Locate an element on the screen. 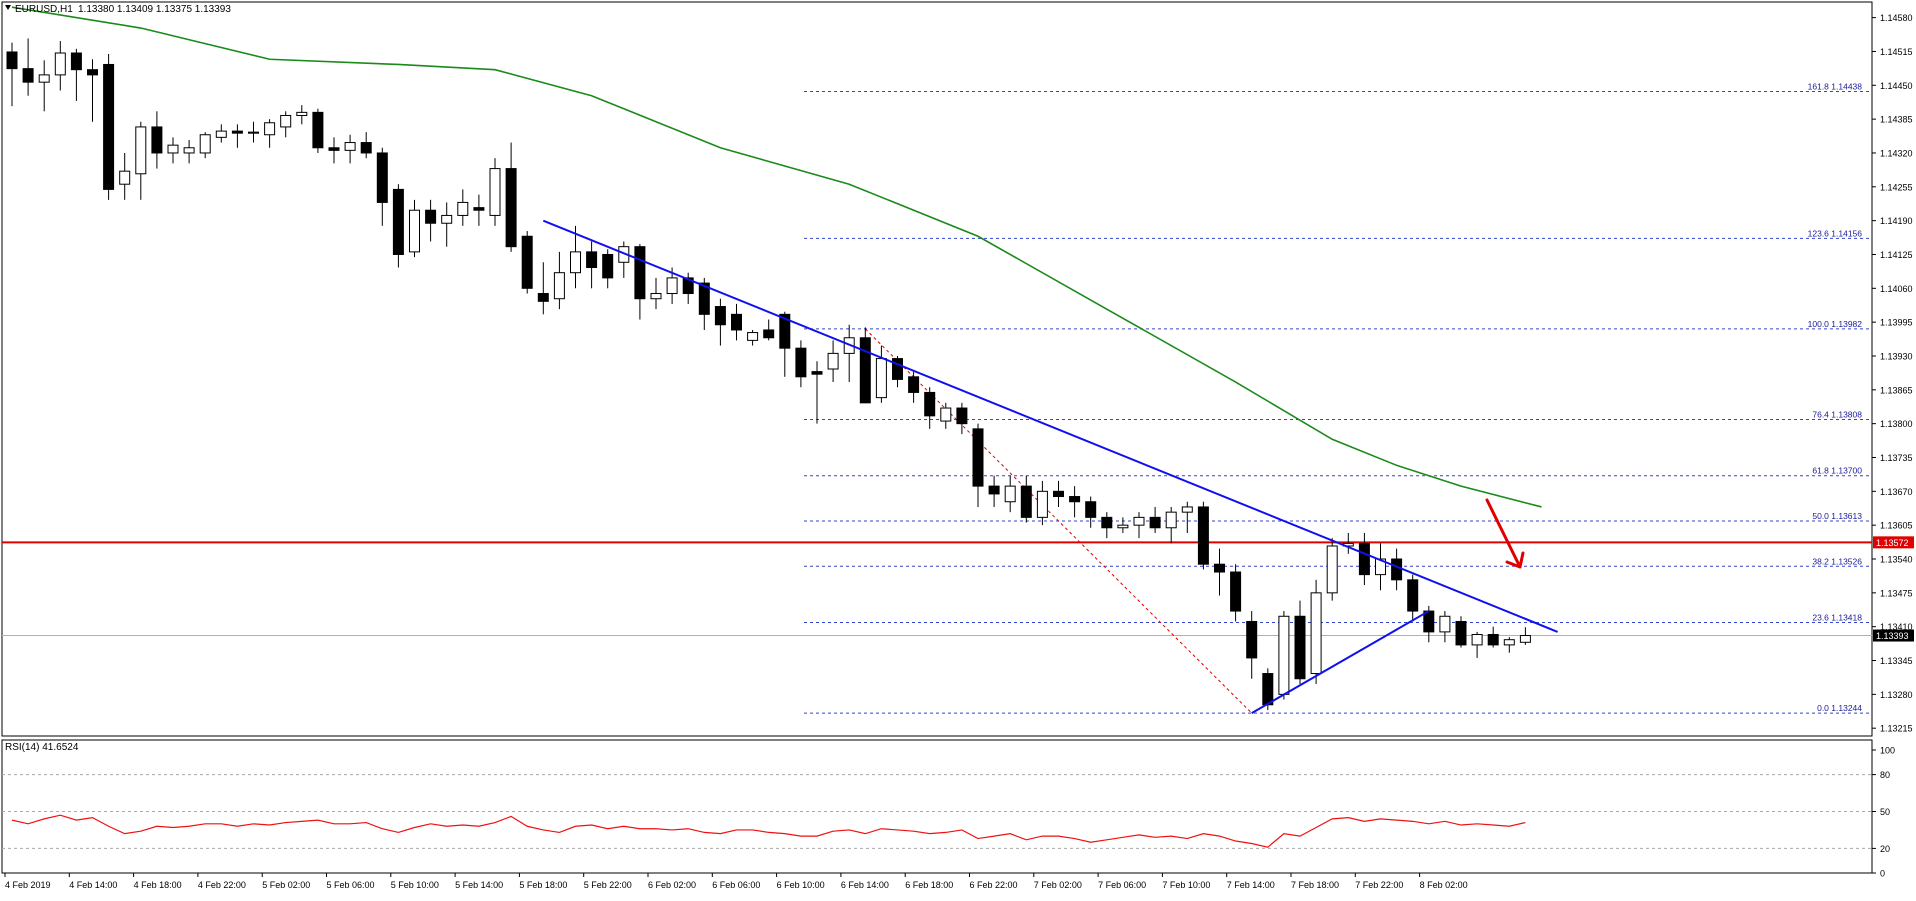 This screenshot has height=901, width=1916. rsi-pane-frame is located at coordinates (937, 806).